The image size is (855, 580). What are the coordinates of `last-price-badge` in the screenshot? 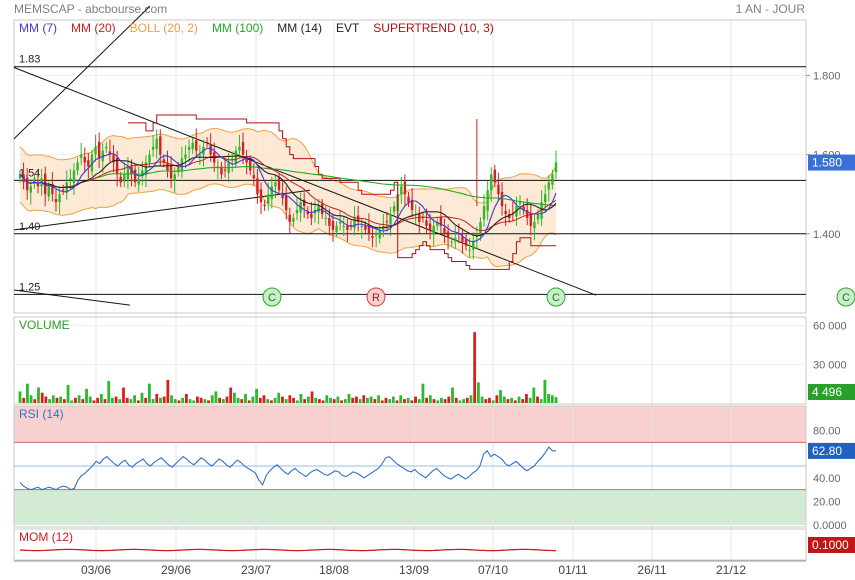 It's located at (831, 162).